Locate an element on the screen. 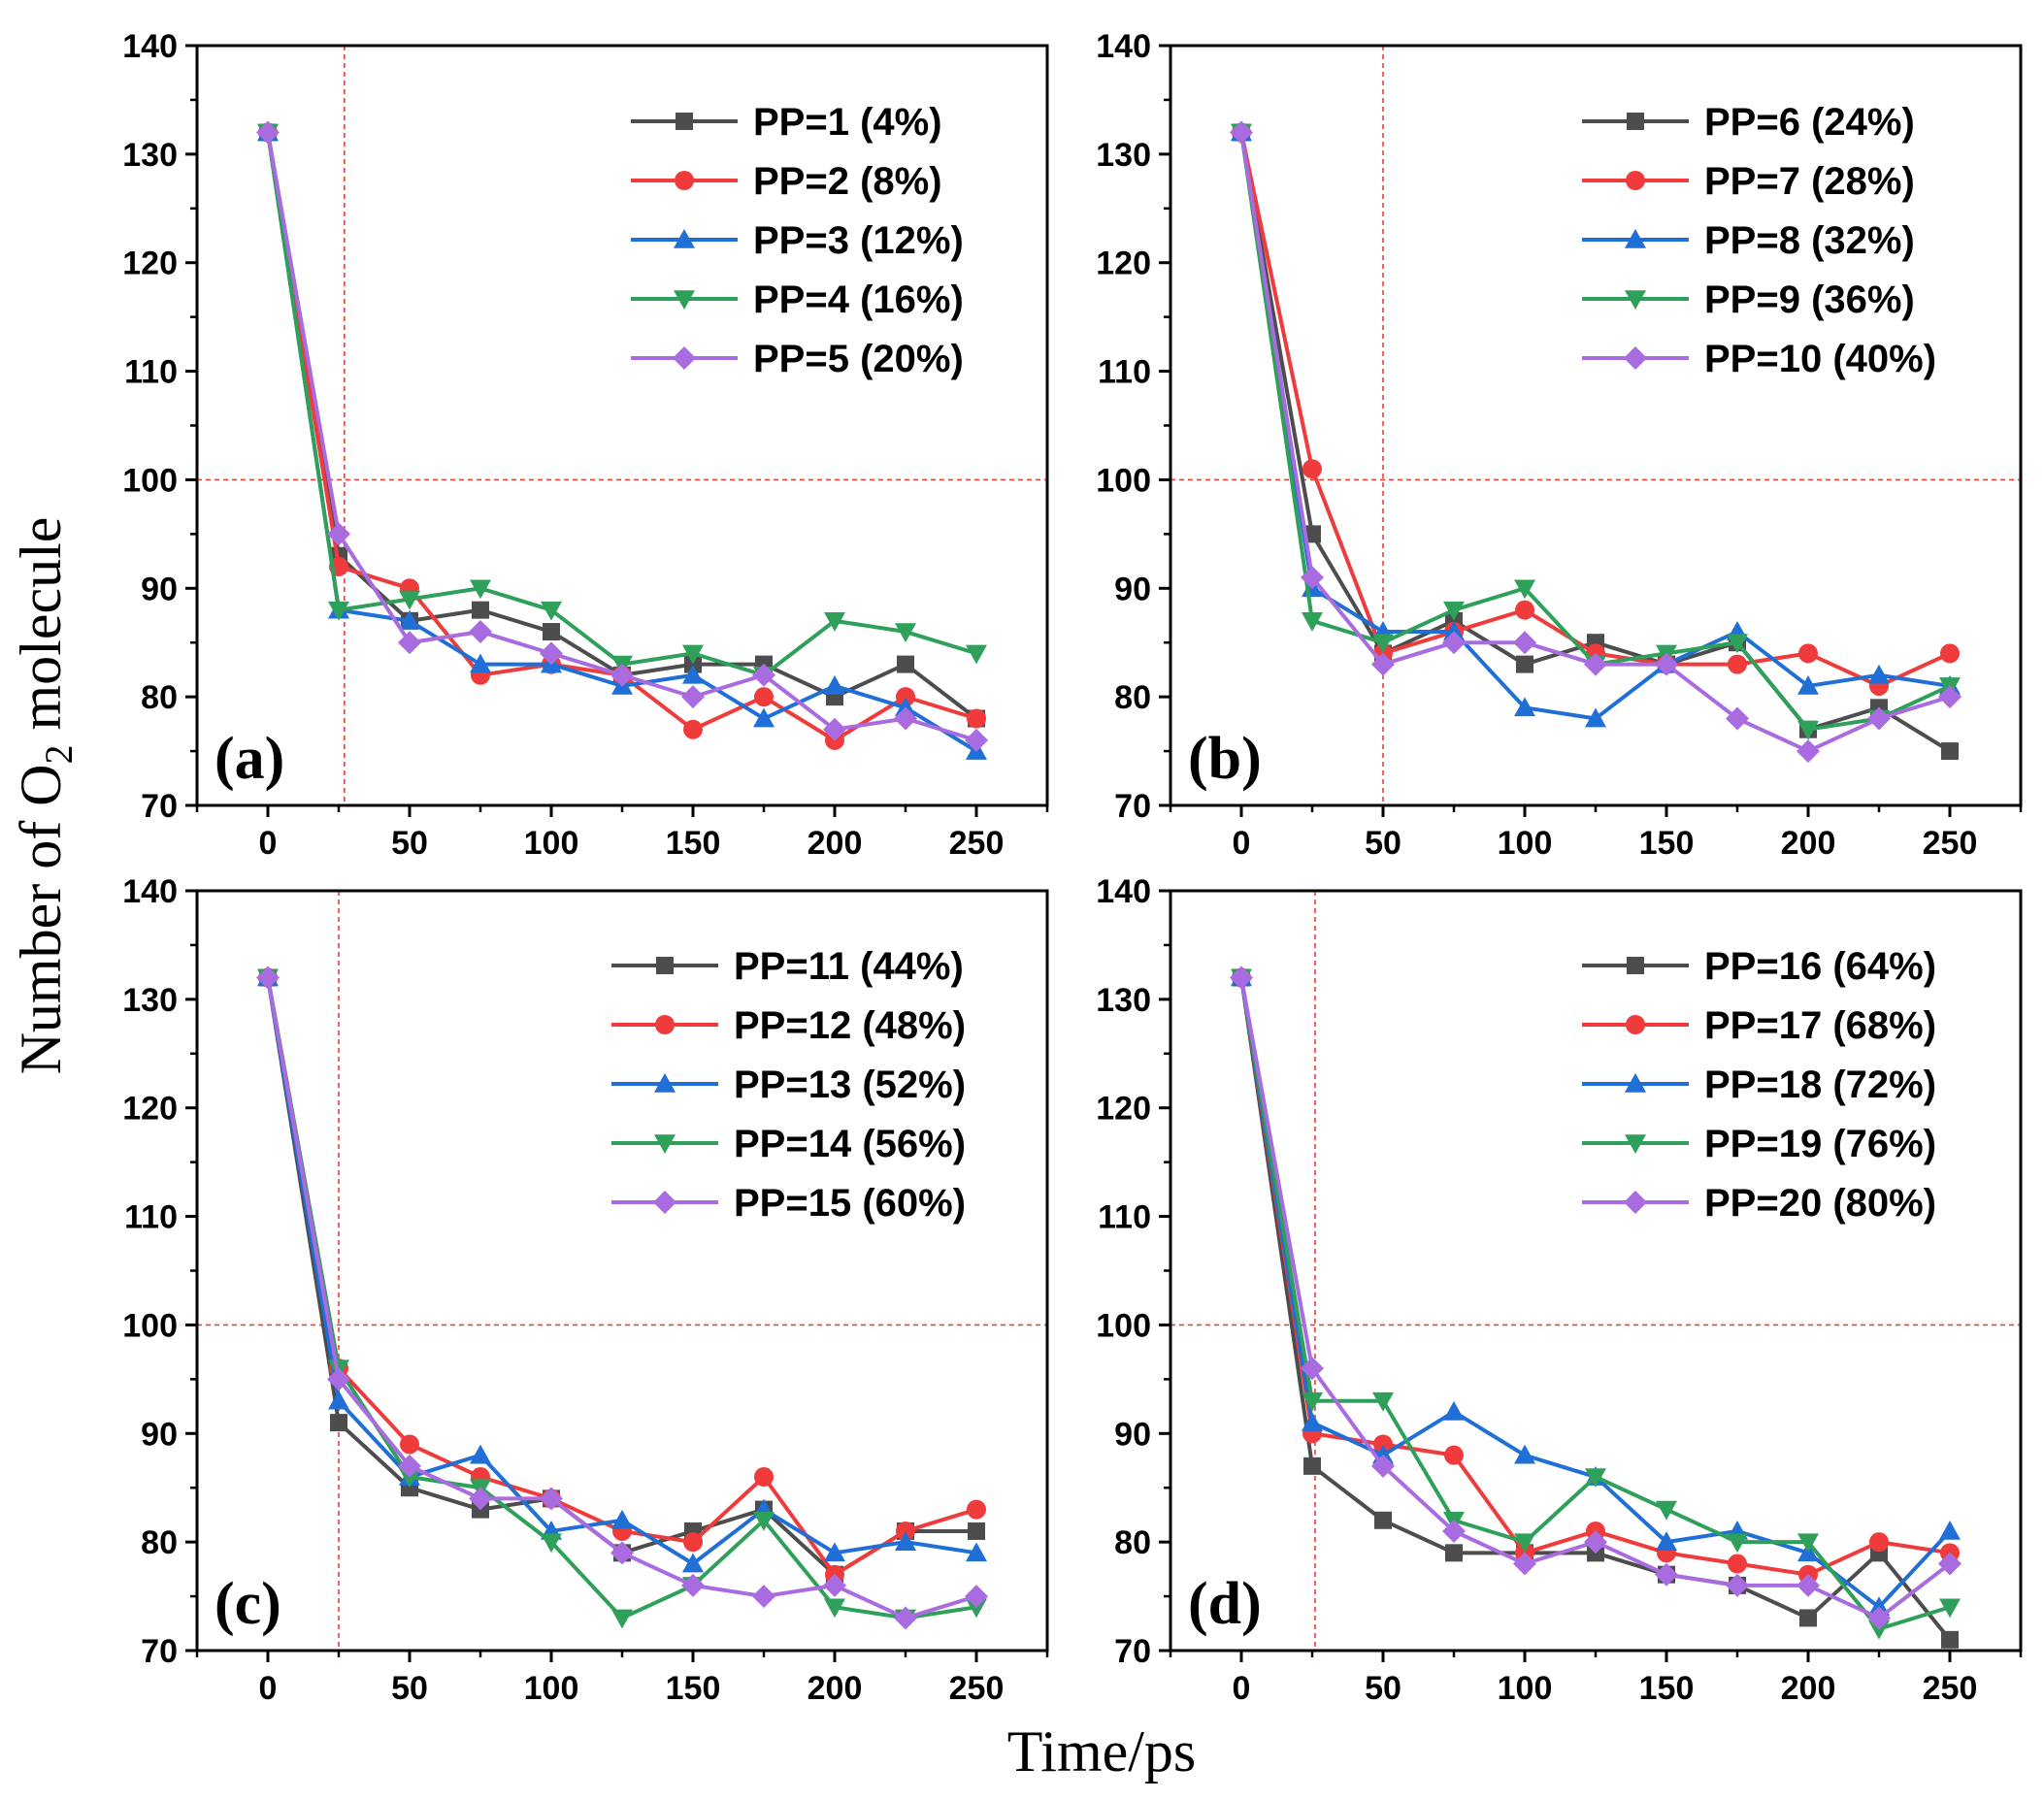 This screenshot has width=2044, height=1800. y-tick-label: 100 is located at coordinates (150, 480).